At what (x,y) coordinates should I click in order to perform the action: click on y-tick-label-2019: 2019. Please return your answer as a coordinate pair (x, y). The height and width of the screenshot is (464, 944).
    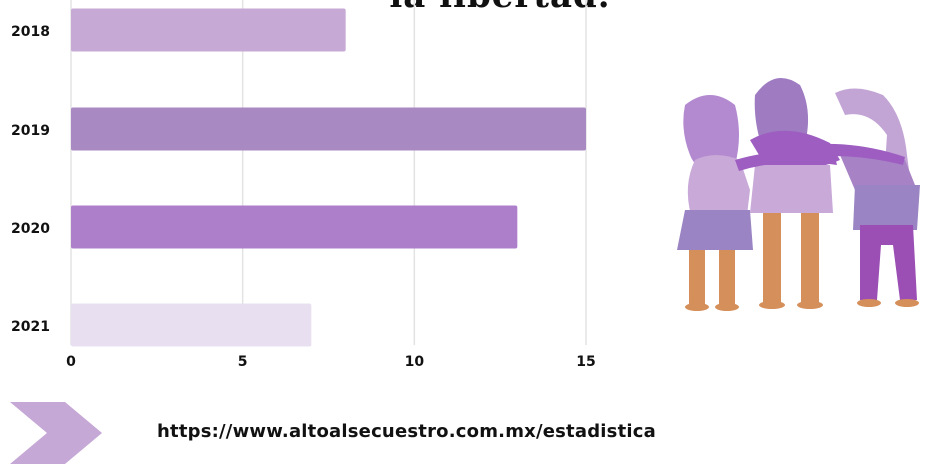
    Looking at the image, I should click on (30, 131).